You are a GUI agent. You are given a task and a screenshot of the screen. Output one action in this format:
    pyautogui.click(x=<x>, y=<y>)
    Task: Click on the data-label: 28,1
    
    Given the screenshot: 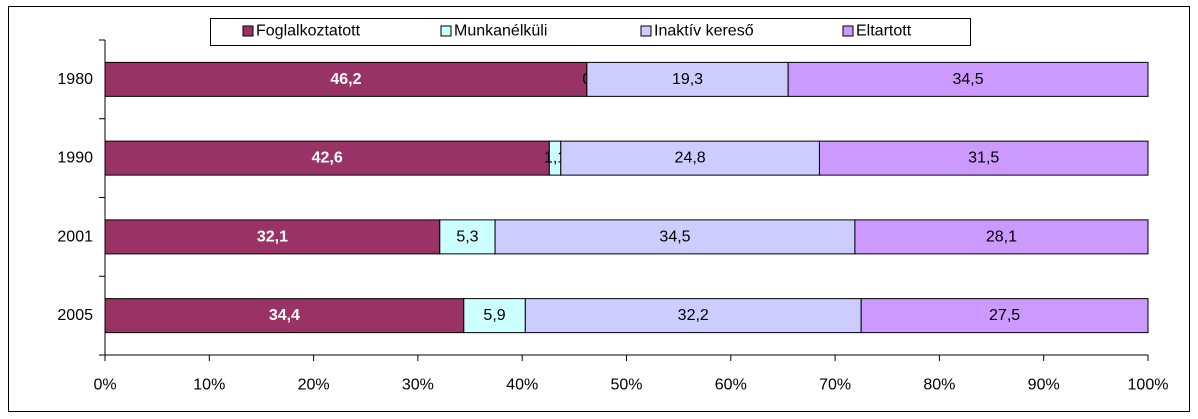 What is the action you would take?
    pyautogui.click(x=1001, y=236)
    